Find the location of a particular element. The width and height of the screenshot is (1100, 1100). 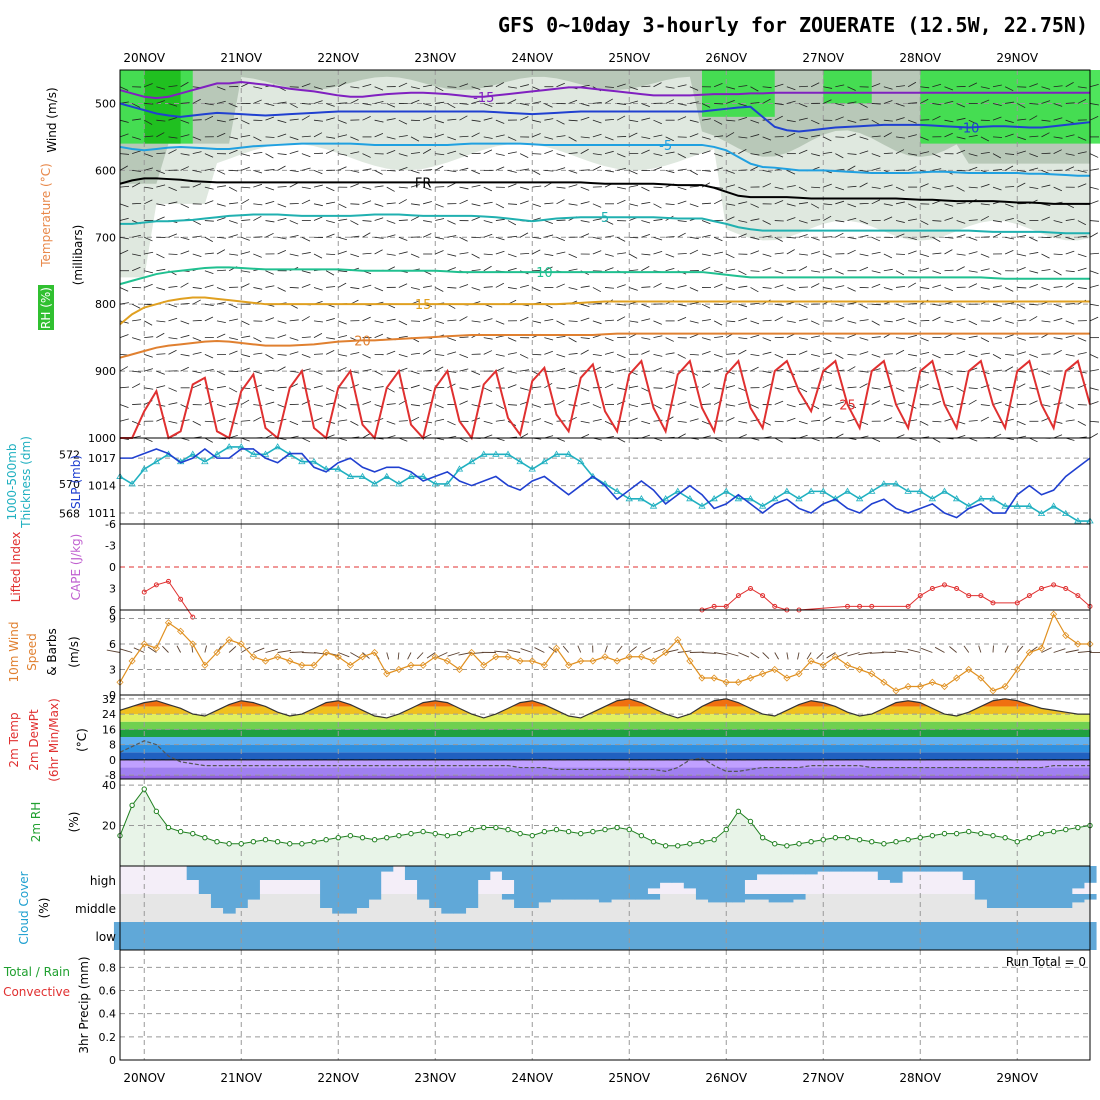

y-tick-label: 16 is located at coordinates (109, 729).